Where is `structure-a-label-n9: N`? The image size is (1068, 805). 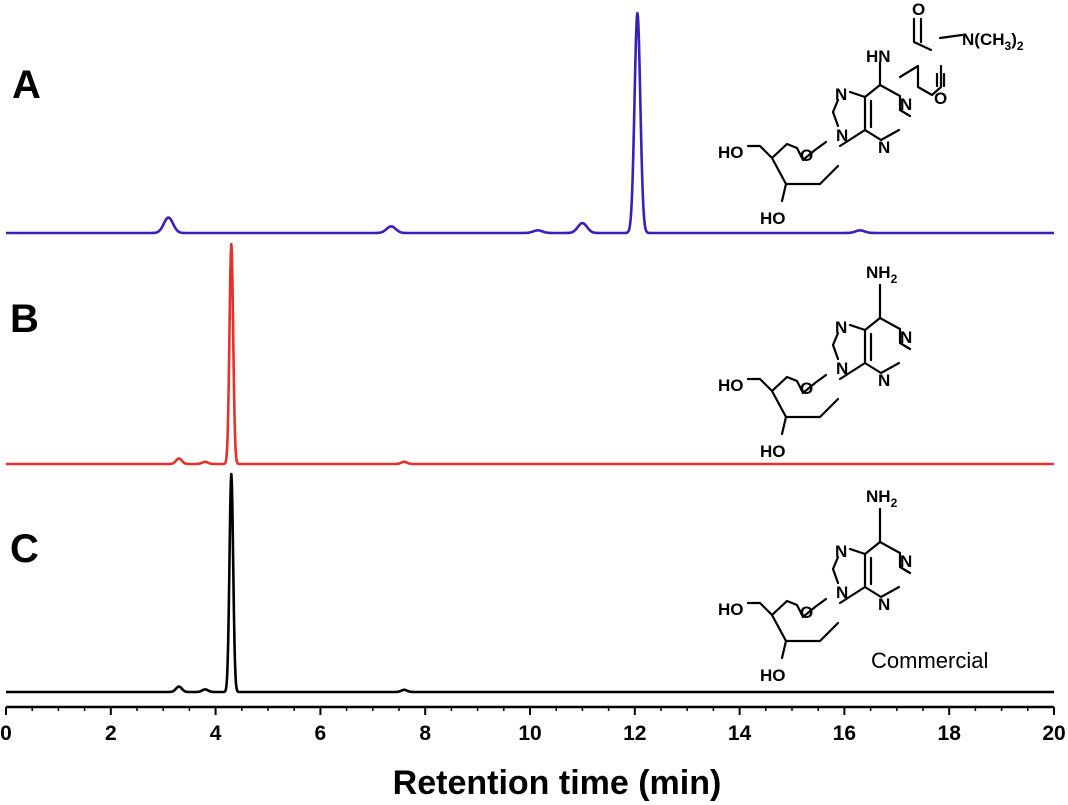
structure-a-label-n9: N is located at coordinates (842, 135).